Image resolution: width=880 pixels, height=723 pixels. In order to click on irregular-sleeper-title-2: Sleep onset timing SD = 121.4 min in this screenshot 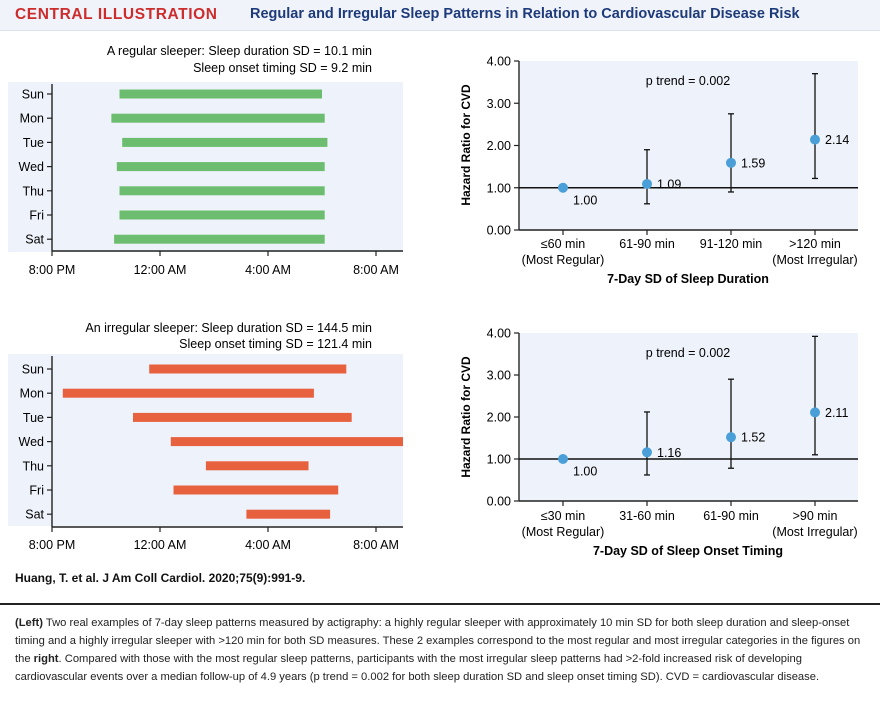, I will do `click(275, 344)`.